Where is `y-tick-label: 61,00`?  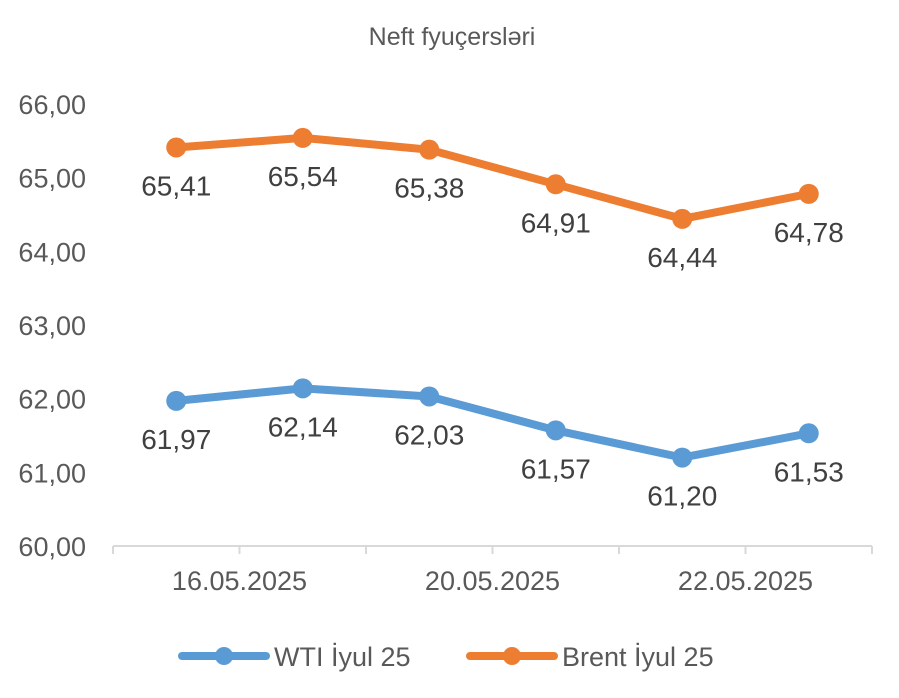 y-tick-label: 61,00 is located at coordinates (52, 473).